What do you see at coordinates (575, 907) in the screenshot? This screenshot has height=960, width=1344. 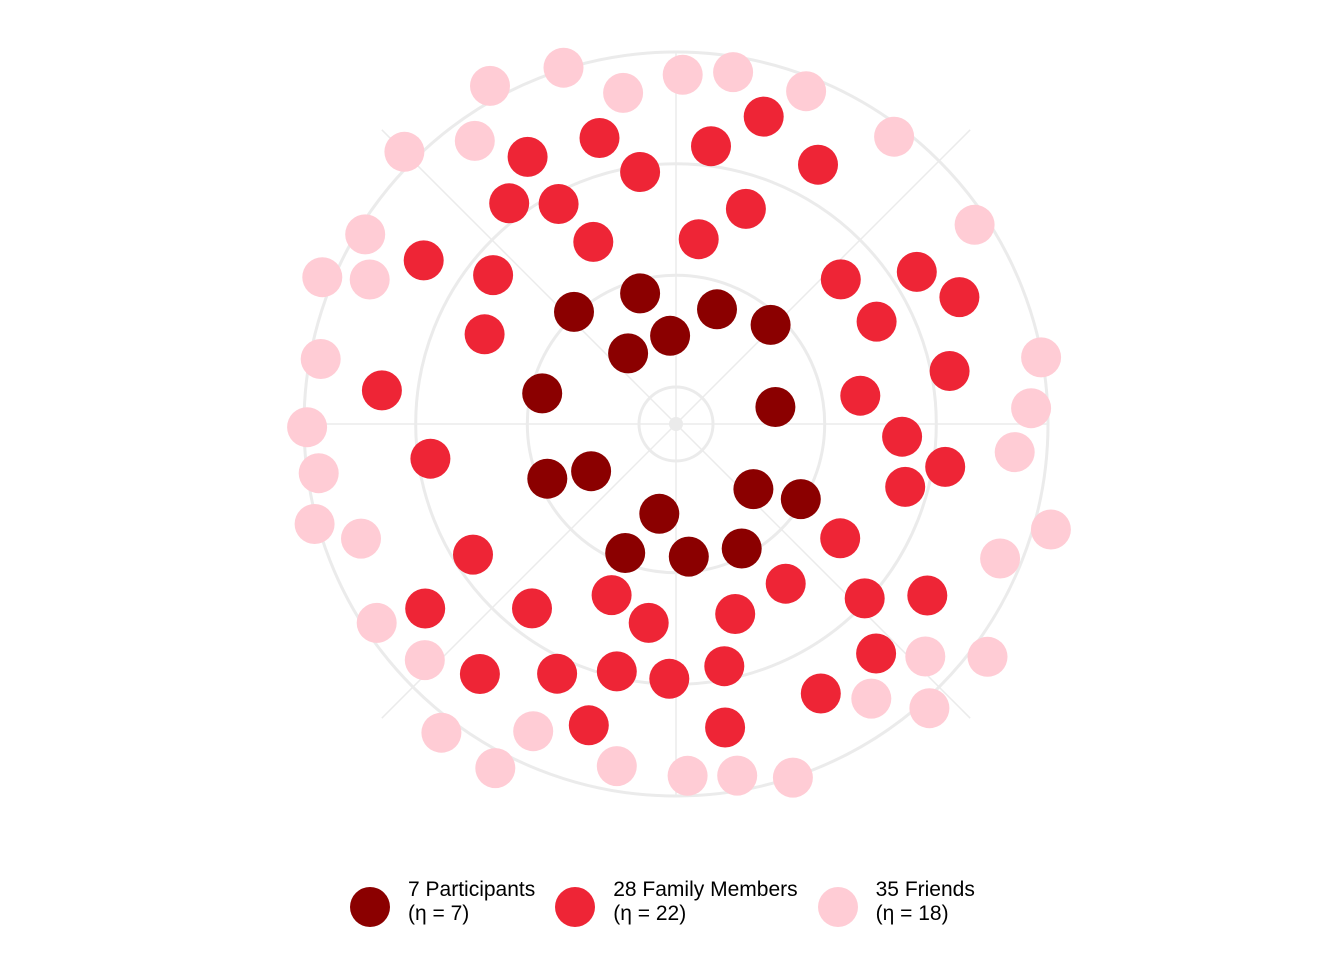 I see `legend-key-family` at bounding box center [575, 907].